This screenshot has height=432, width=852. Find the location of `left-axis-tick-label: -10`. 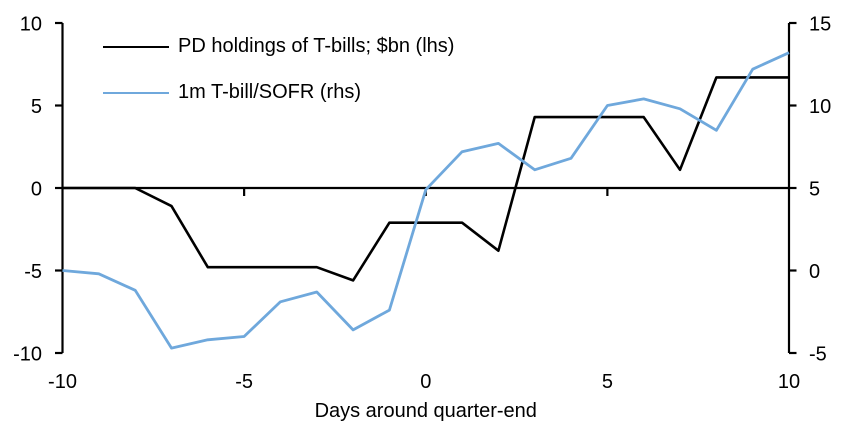

left-axis-tick-label: -10 is located at coordinates (27, 355).